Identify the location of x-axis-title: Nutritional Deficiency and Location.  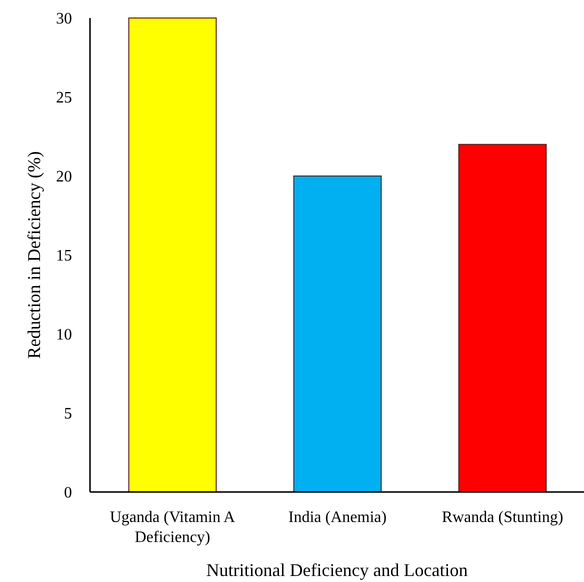
(337, 570).